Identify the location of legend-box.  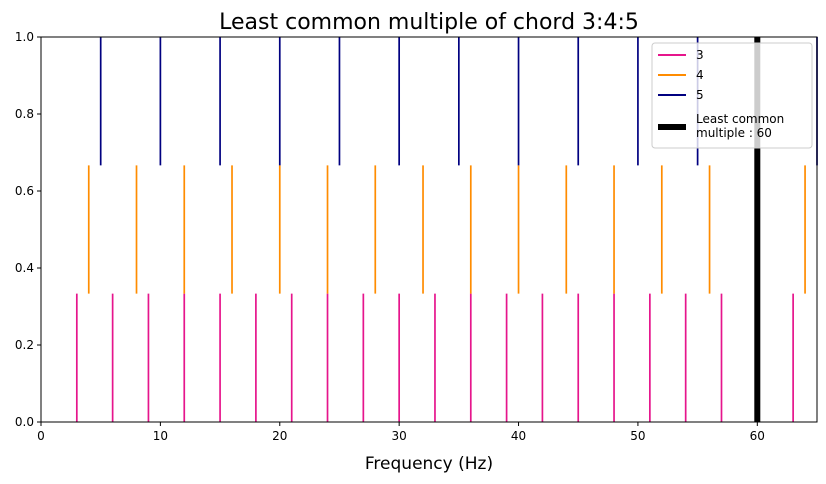
(732, 95).